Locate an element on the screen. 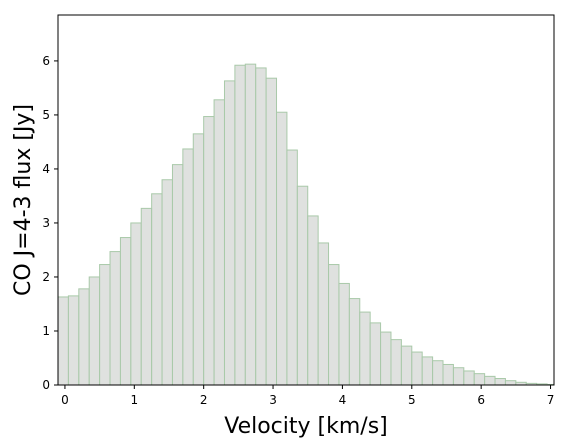 The height and width of the screenshot is (448, 569). x-tick-label: 4 is located at coordinates (343, 400).